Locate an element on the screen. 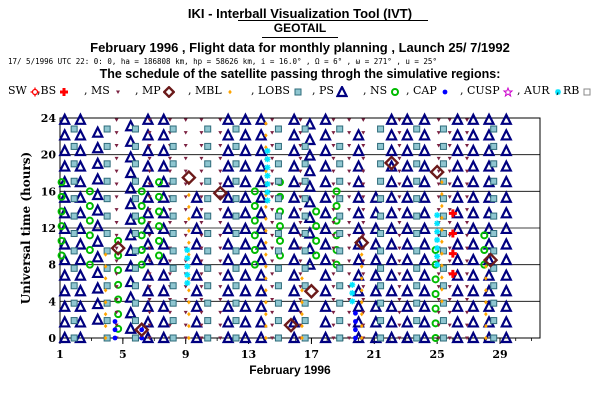 This screenshot has width=600, height=400. legend-item-aur: , AUR is located at coordinates (539, 90).